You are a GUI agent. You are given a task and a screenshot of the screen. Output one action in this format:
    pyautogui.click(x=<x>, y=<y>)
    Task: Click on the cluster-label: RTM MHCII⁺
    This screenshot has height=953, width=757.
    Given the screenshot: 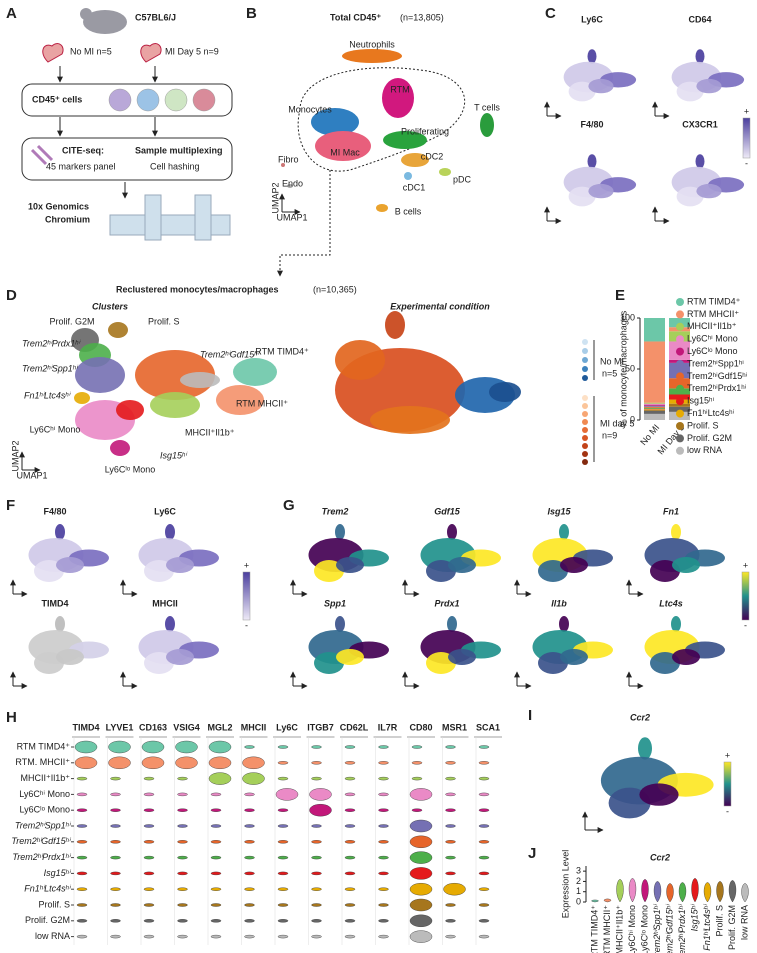 What is the action you would take?
    pyautogui.click(x=262, y=403)
    